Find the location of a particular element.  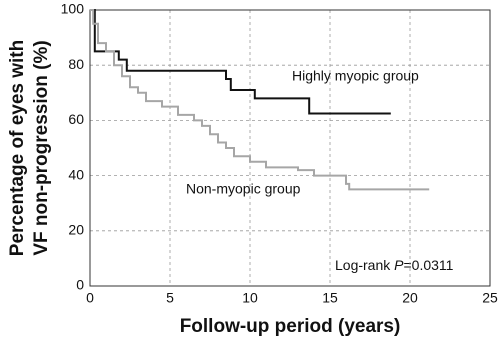

x-tick-label: 10 is located at coordinates (250, 298).